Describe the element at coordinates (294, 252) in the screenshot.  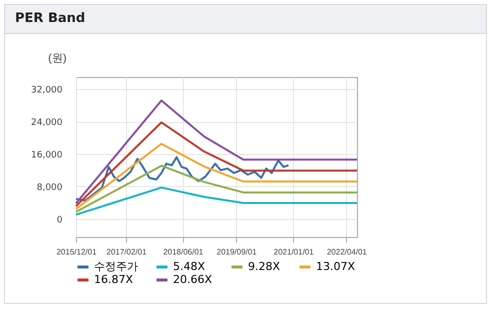
I see `x-tick-label: 2021/01/01` at that location.